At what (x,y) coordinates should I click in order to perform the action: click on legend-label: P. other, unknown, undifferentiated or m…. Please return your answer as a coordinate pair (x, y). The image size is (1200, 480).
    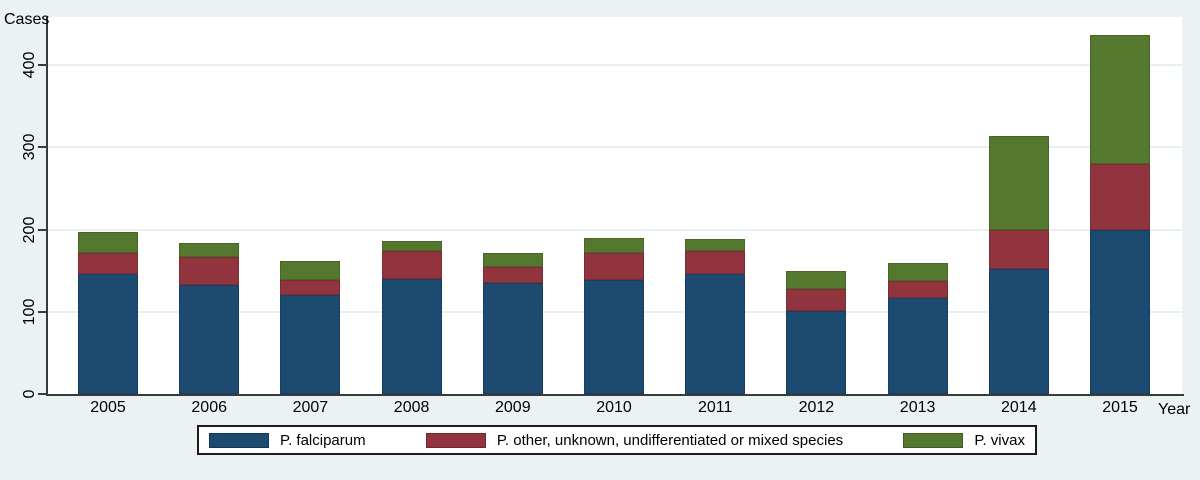
    Looking at the image, I should click on (670, 440).